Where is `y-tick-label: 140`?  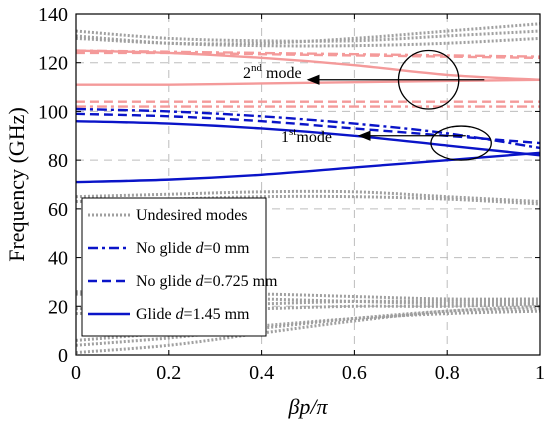 y-tick-label: 140 is located at coordinates (53, 15).